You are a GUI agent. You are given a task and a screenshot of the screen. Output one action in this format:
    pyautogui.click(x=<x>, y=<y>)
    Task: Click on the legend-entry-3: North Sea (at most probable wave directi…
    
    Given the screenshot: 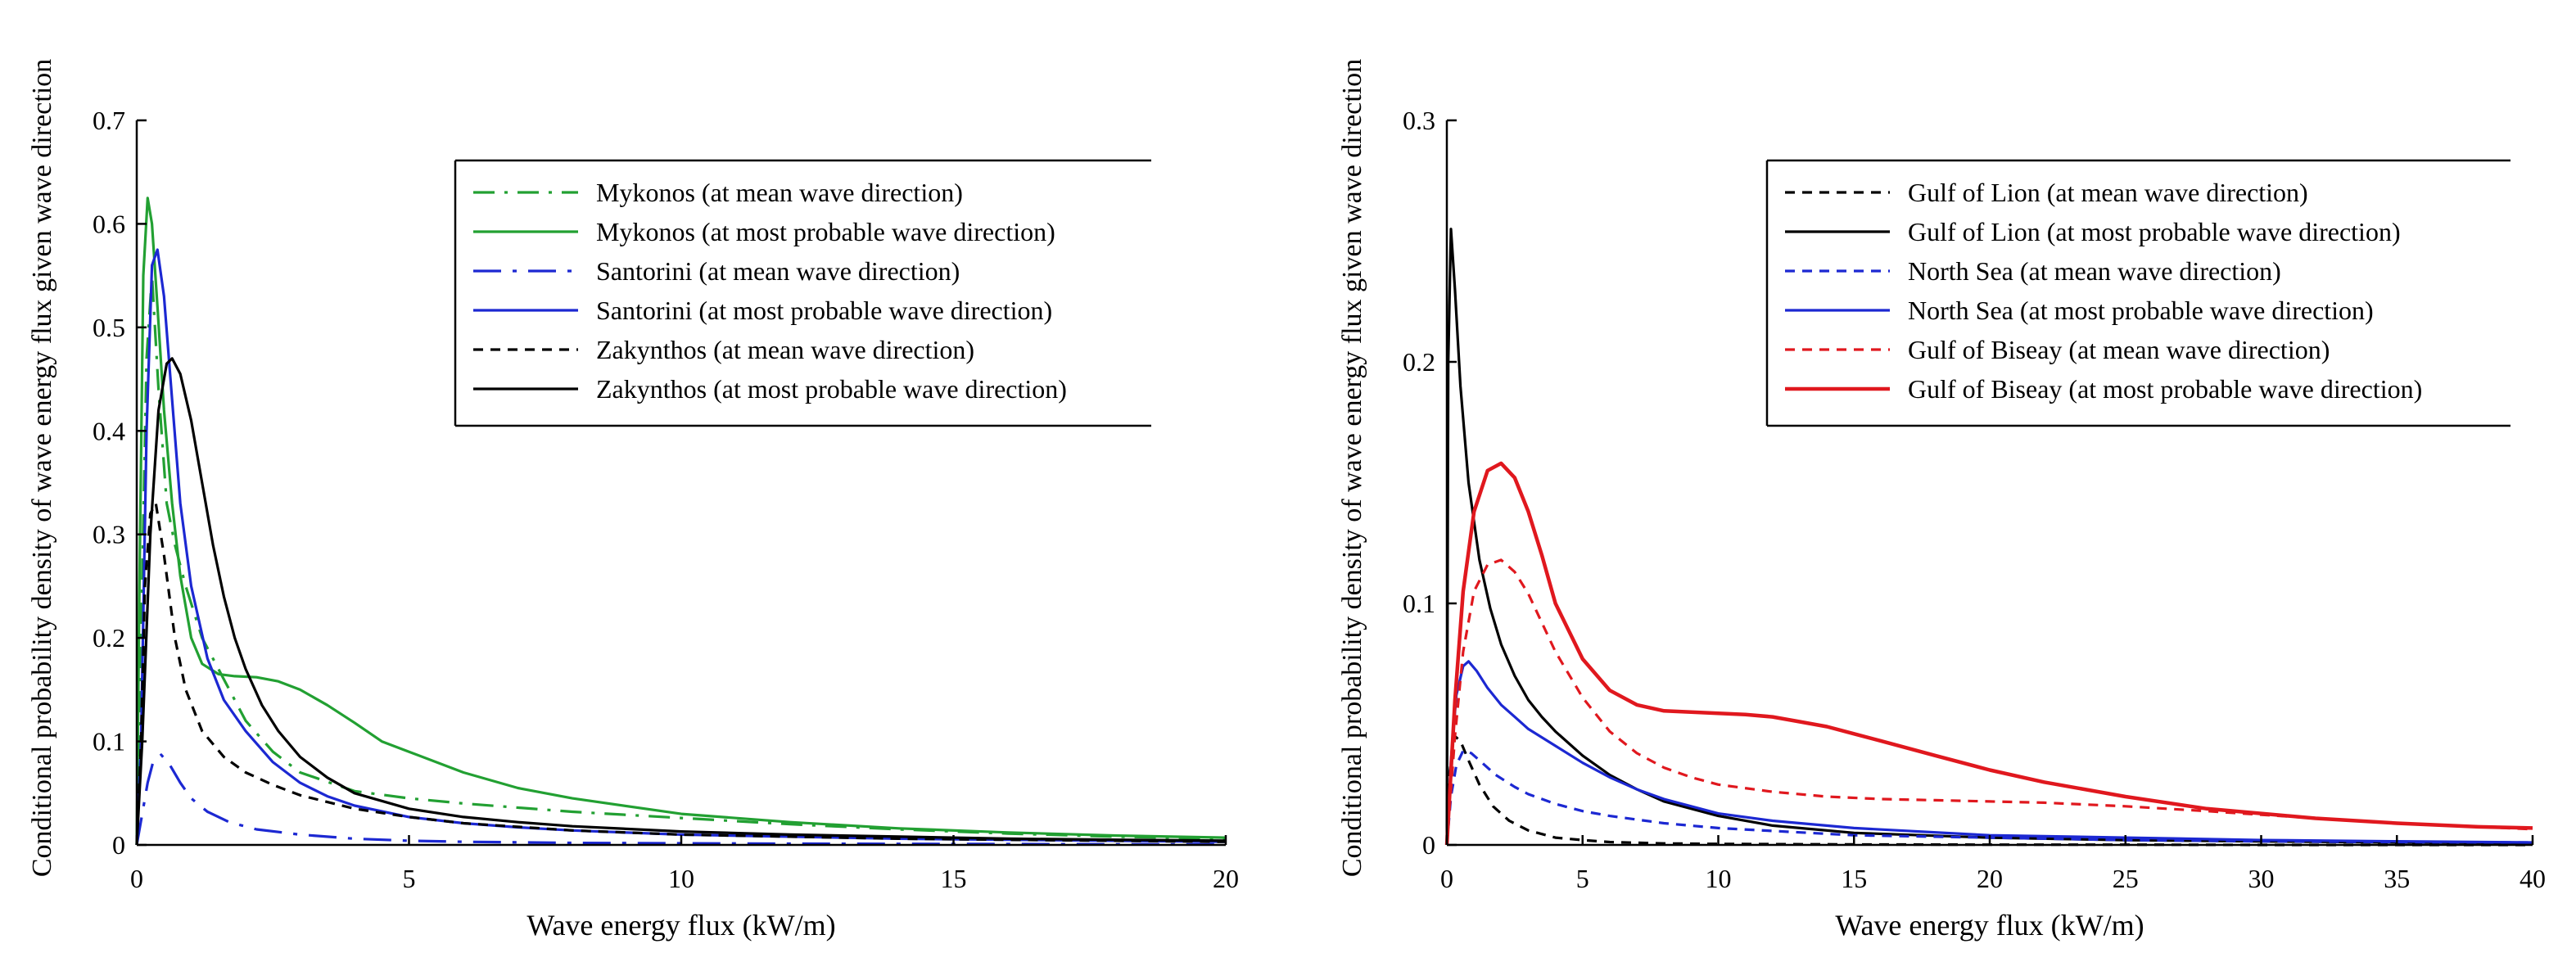 What is the action you would take?
    pyautogui.click(x=2141, y=310)
    